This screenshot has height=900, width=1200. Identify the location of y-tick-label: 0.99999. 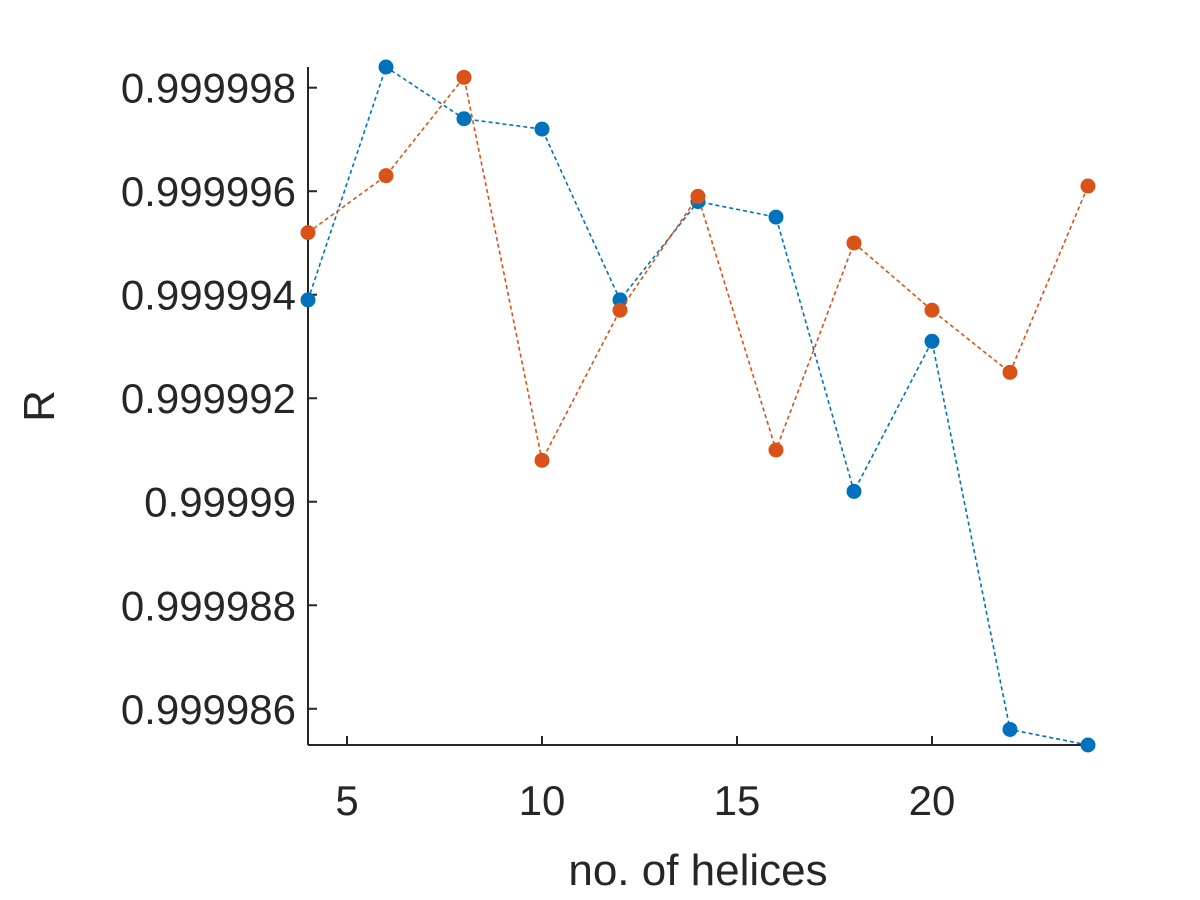
(220, 502).